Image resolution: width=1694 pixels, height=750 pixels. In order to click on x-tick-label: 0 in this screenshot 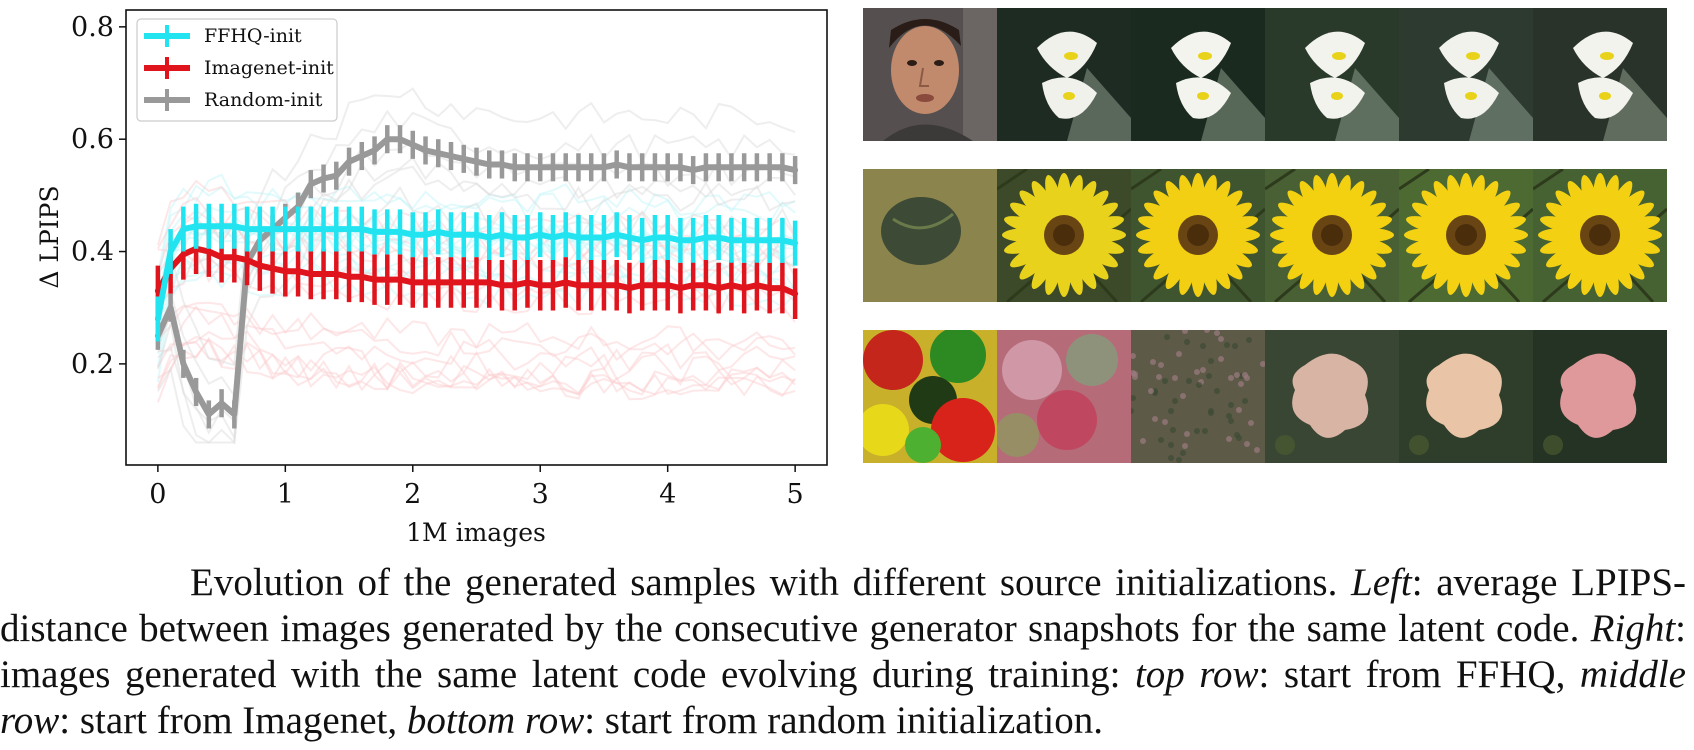, I will do `click(157, 494)`.